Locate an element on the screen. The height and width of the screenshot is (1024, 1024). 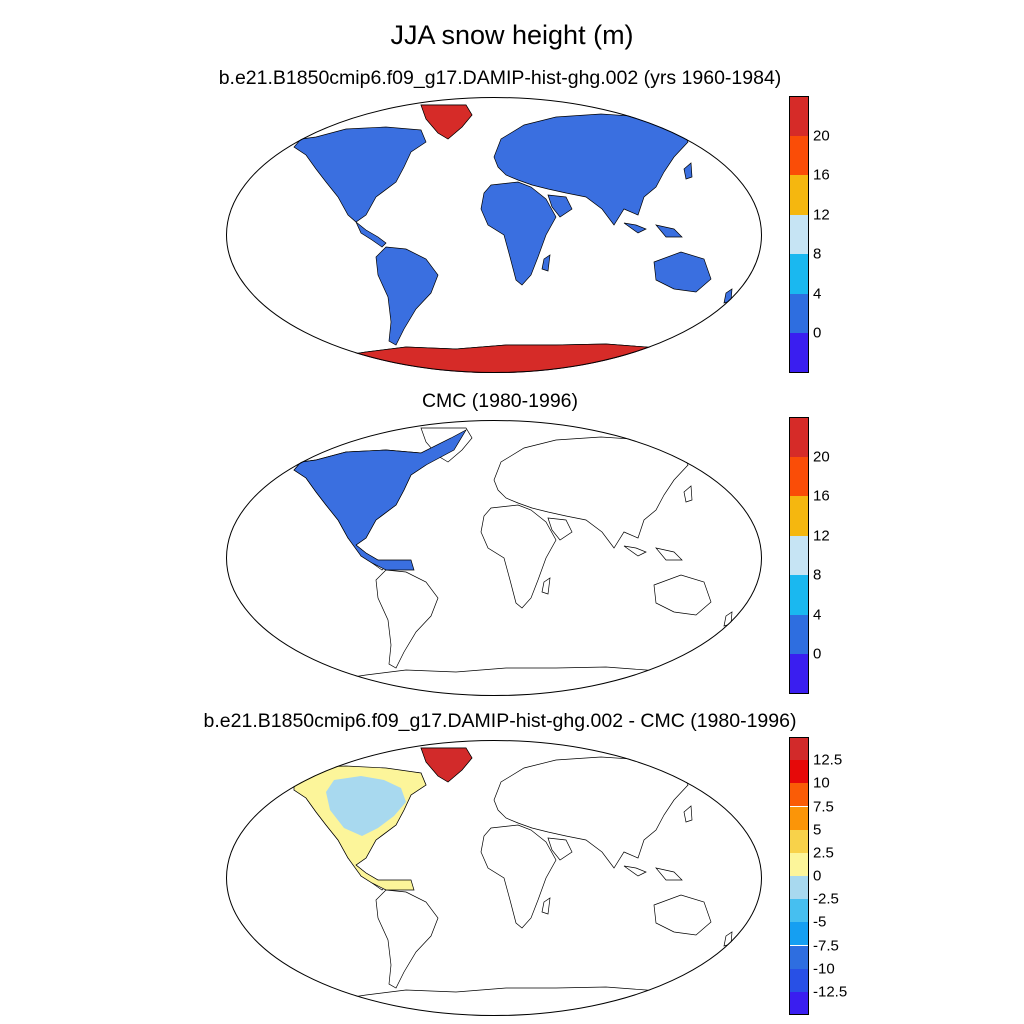
colorbar-1-tick-label: 0 is located at coordinates (817, 333).